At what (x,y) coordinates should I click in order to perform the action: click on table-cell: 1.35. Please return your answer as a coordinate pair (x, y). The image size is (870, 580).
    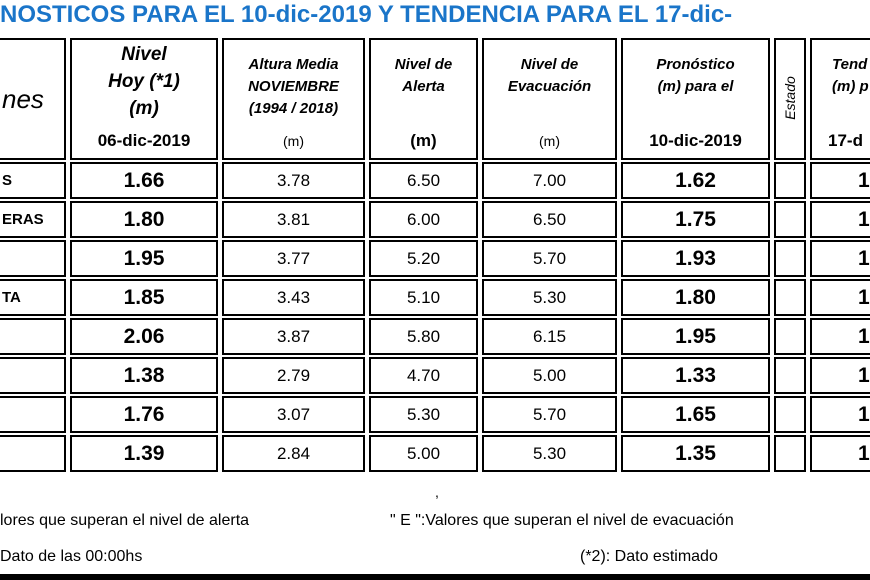
    Looking at the image, I should click on (695, 453).